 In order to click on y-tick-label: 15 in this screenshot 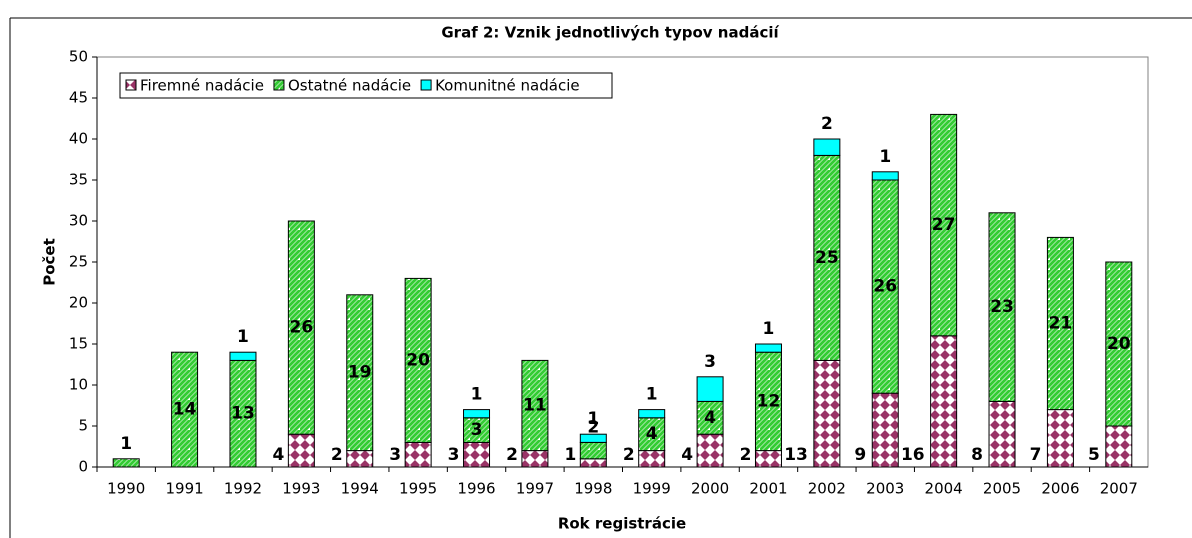, I will do `click(78, 344)`.